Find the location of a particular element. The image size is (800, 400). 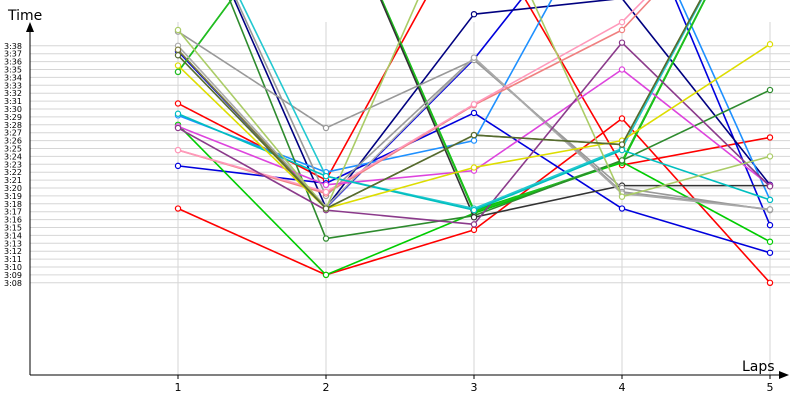

y-tick-label: 3:20 is located at coordinates (13, 188).